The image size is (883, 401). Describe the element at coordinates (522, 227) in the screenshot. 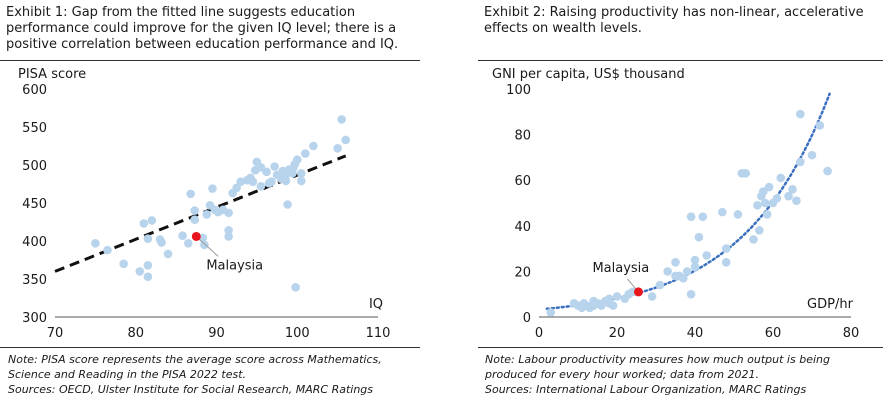

I see `y-tick-label: 40` at that location.